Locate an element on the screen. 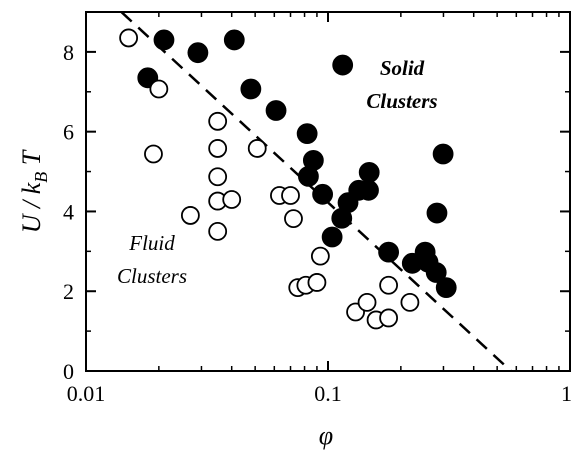 The image size is (574, 451). x-axis-title: φ is located at coordinates (326, 435).